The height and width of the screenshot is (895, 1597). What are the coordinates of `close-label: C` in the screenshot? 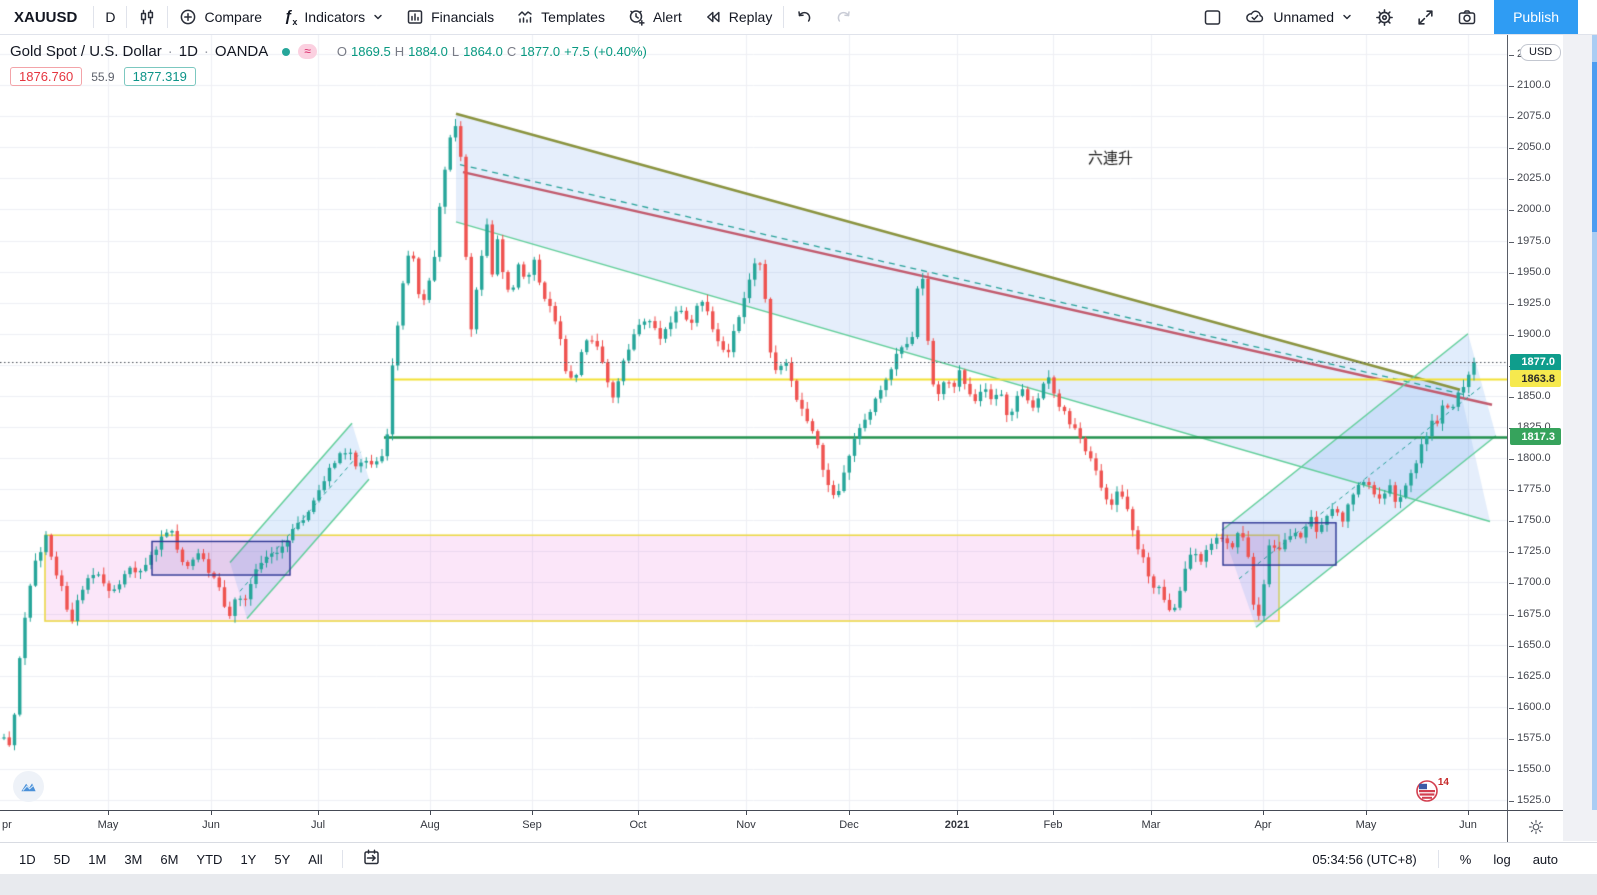 It's located at (511, 51).